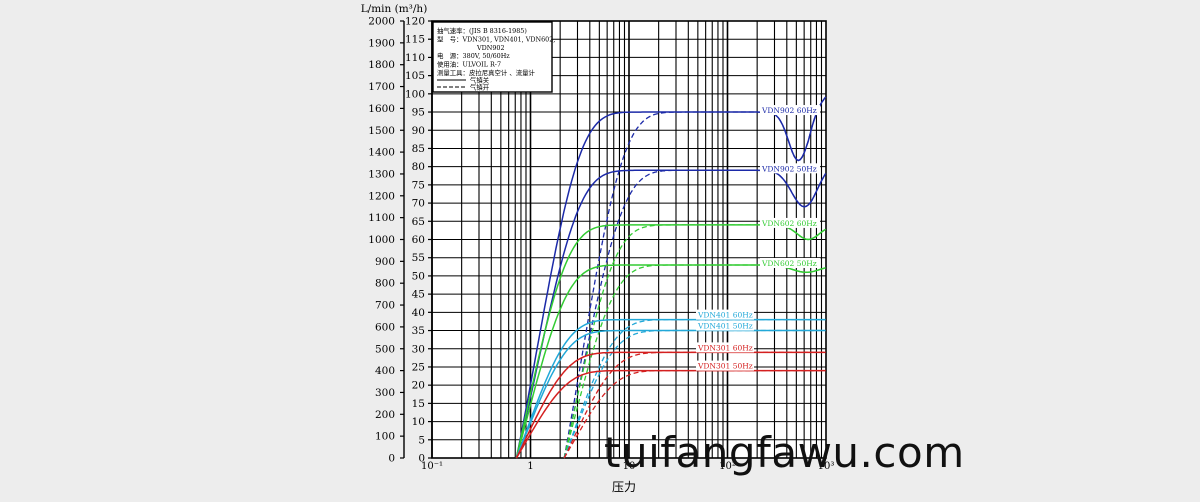  Describe the element at coordinates (418, 204) in the screenshot. I see `right-axis-tick-label: 70` at that location.